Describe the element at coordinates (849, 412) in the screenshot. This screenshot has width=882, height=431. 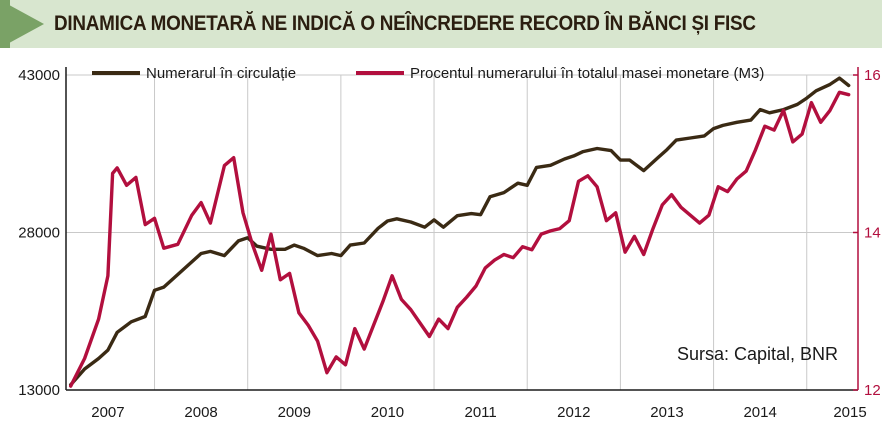
I see `x-tick-label: 2015` at that location.